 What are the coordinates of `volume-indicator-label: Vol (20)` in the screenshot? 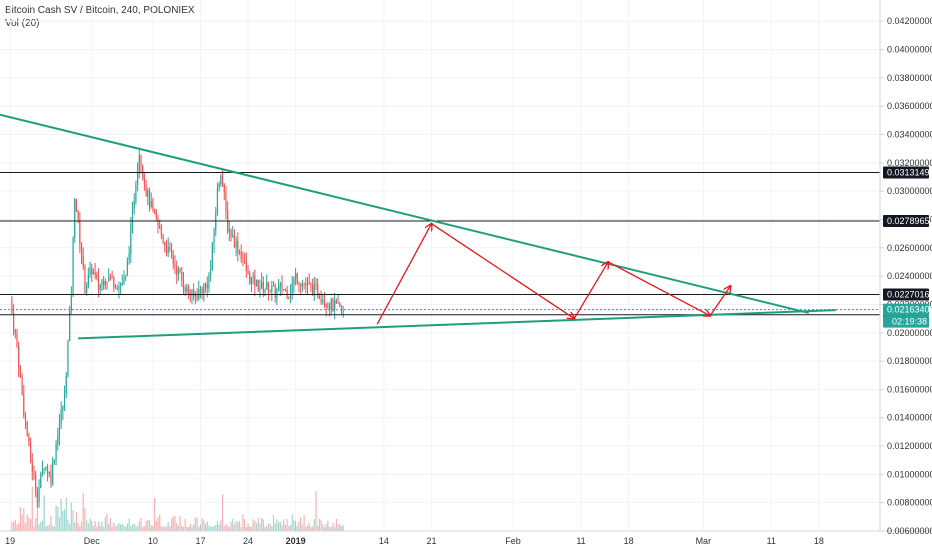 It's located at (22, 23).